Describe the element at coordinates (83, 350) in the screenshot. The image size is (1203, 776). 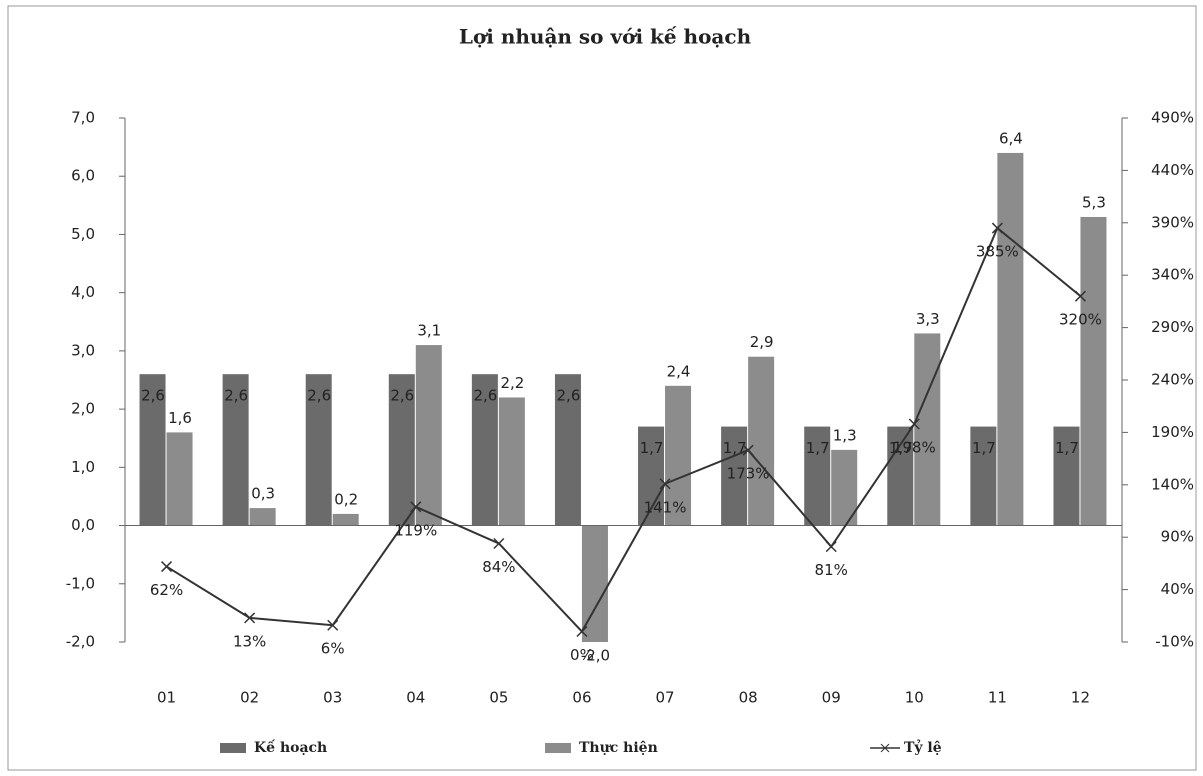
I see `y-tick-label: 3,0` at that location.